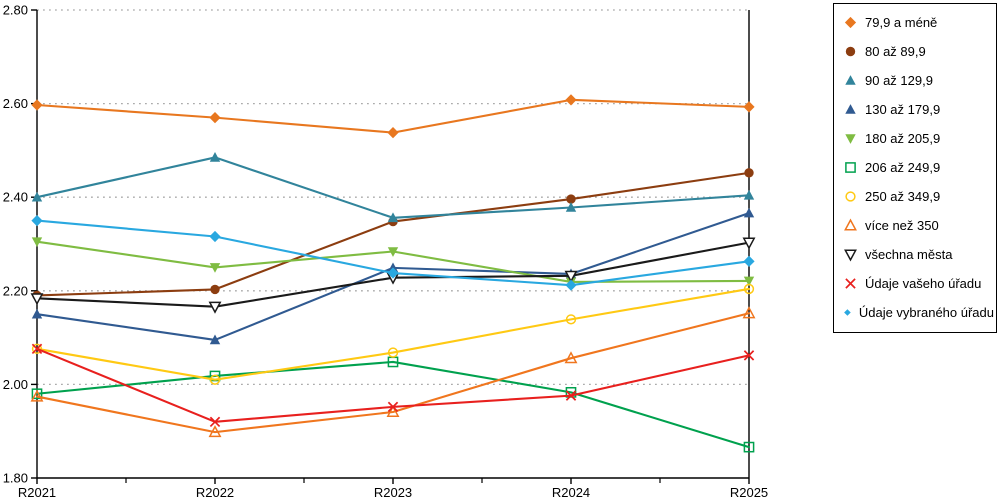 This screenshot has width=1000, height=500. I want to click on legend-item: 80 až 89,9, so click(918, 51).